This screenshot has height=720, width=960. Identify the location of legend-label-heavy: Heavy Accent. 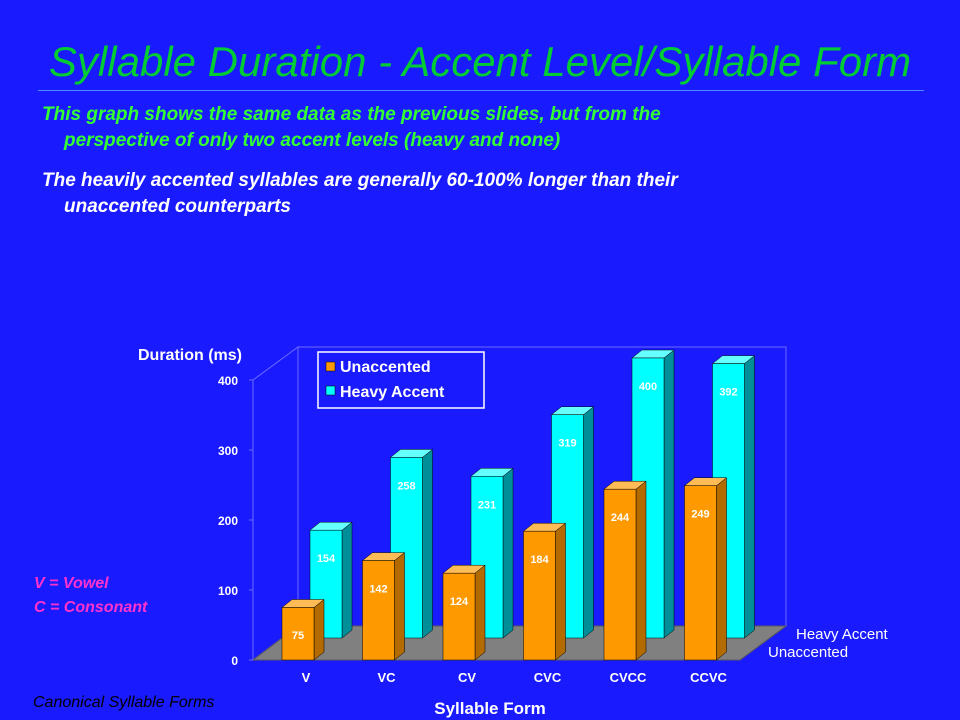
(392, 392).